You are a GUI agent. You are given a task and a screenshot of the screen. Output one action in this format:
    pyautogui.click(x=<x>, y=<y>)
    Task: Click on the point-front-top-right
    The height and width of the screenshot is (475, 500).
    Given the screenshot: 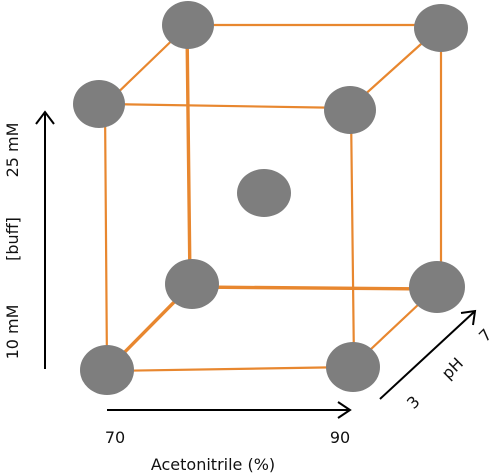 What is the action you would take?
    pyautogui.click(x=350, y=110)
    